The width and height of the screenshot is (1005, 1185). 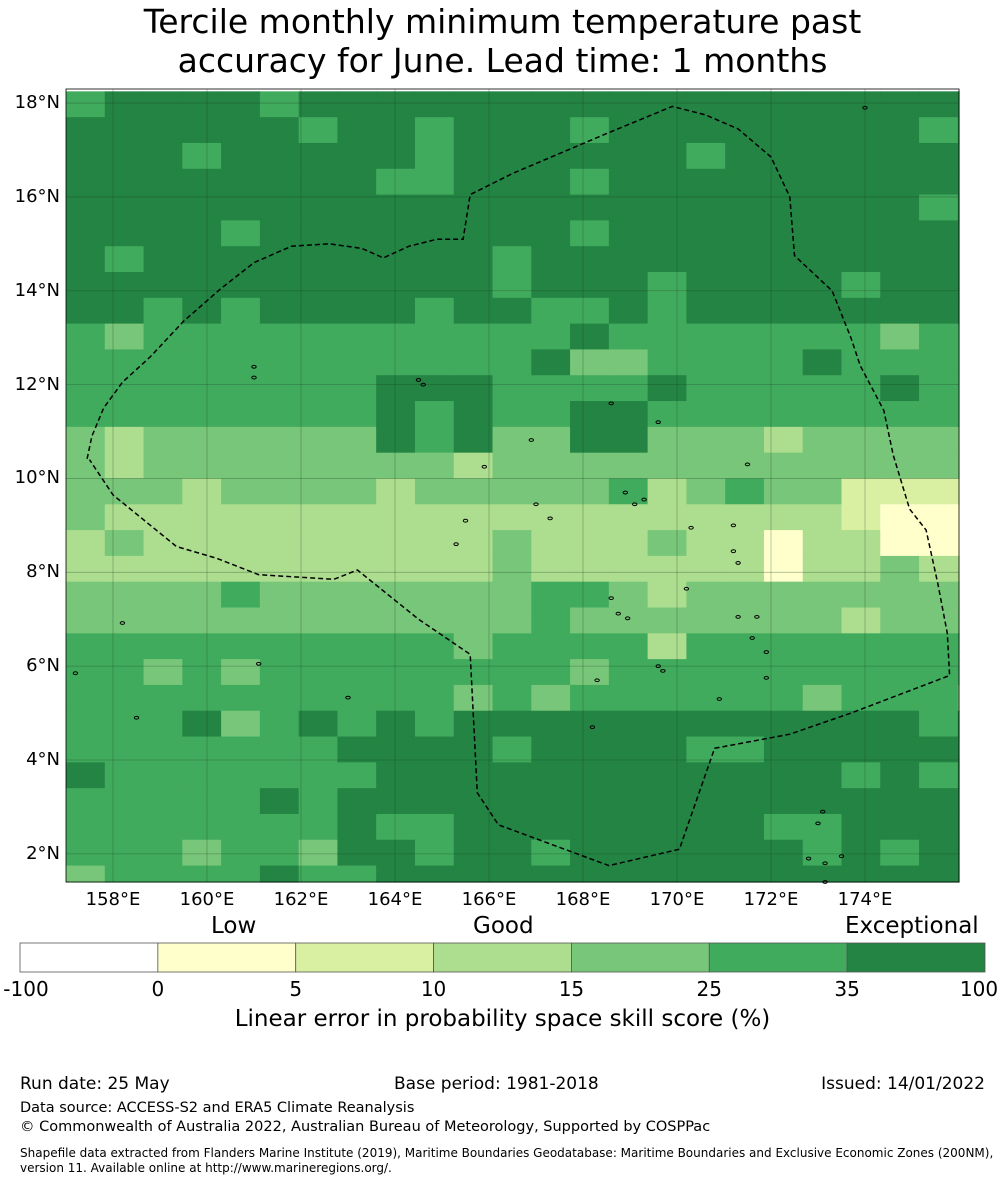 I want to click on colorbar-tick-label: -100, so click(x=26, y=989).